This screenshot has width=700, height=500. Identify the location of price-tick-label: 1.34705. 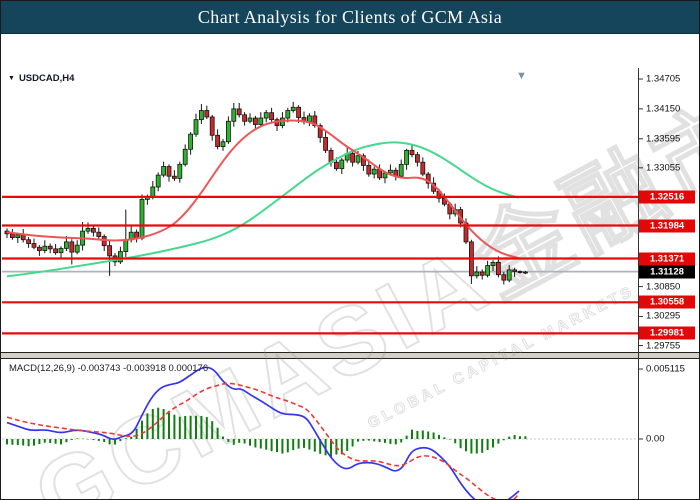
(663, 79).